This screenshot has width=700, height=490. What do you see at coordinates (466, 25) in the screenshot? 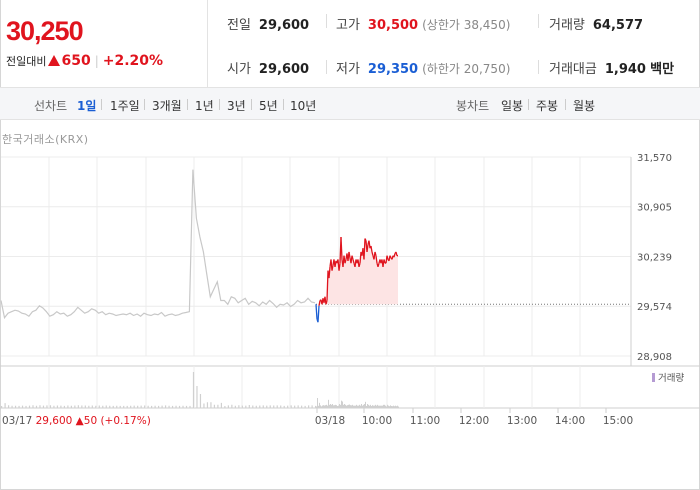
I see `upper-limit: (상한가 38,450)` at bounding box center [466, 25].